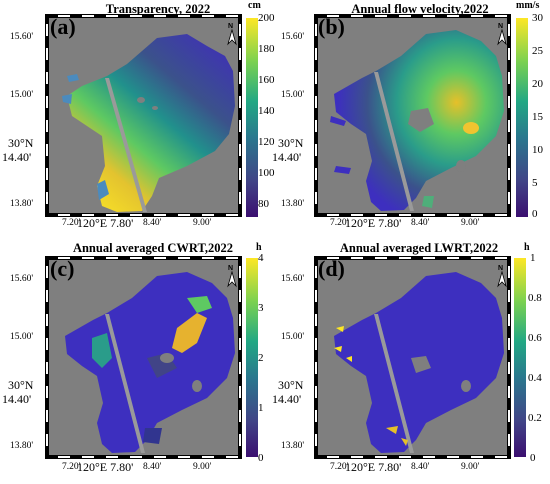 The width and height of the screenshot is (550, 484). What do you see at coordinates (412, 457) in the screenshot?
I see `panel-d-frame-bottom` at bounding box center [412, 457].